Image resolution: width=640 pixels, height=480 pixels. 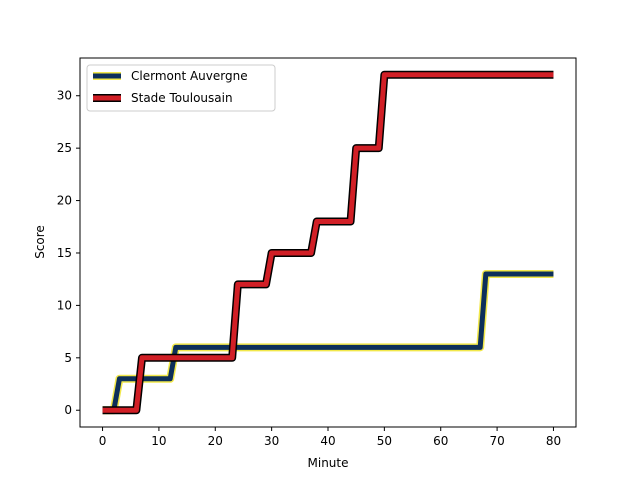 I want to click on y-tick-label: 15, so click(x=64, y=253).